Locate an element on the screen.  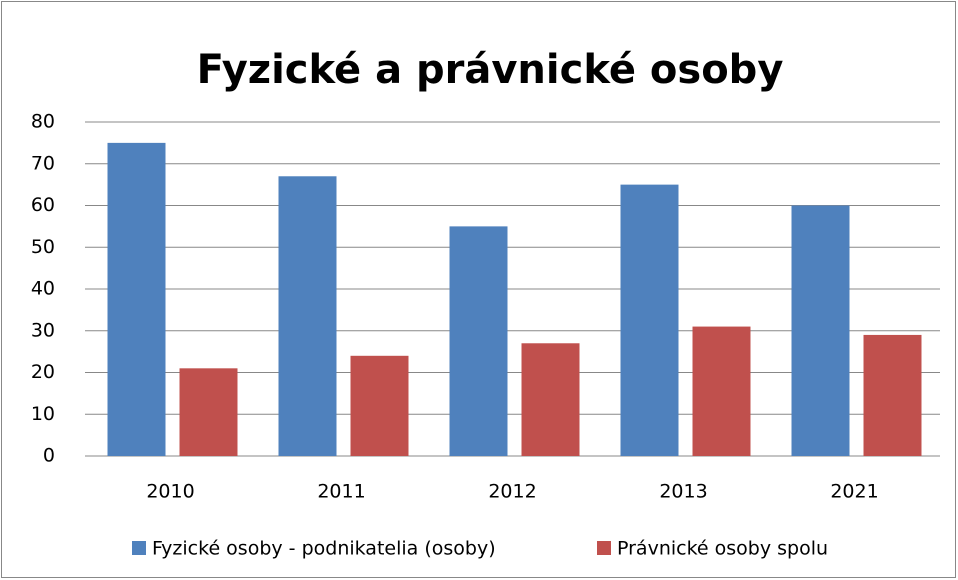
legend-label: Právnické osoby spolu is located at coordinates (722, 549).